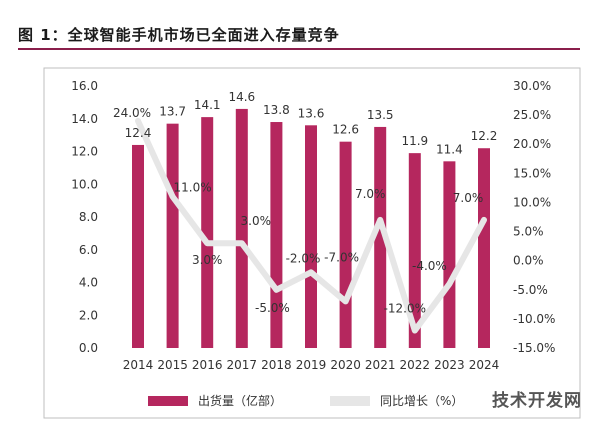  What do you see at coordinates (414, 141) in the screenshot?
I see `bar-value-label: 11.9` at bounding box center [414, 141].